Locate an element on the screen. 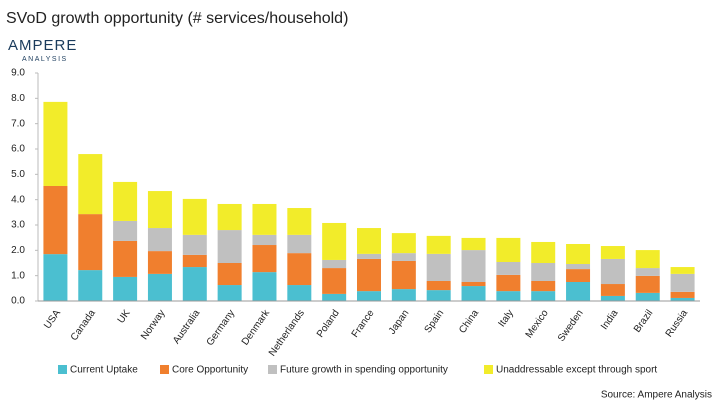 The width and height of the screenshot is (720, 405). x-tick-label: France is located at coordinates (363, 324).